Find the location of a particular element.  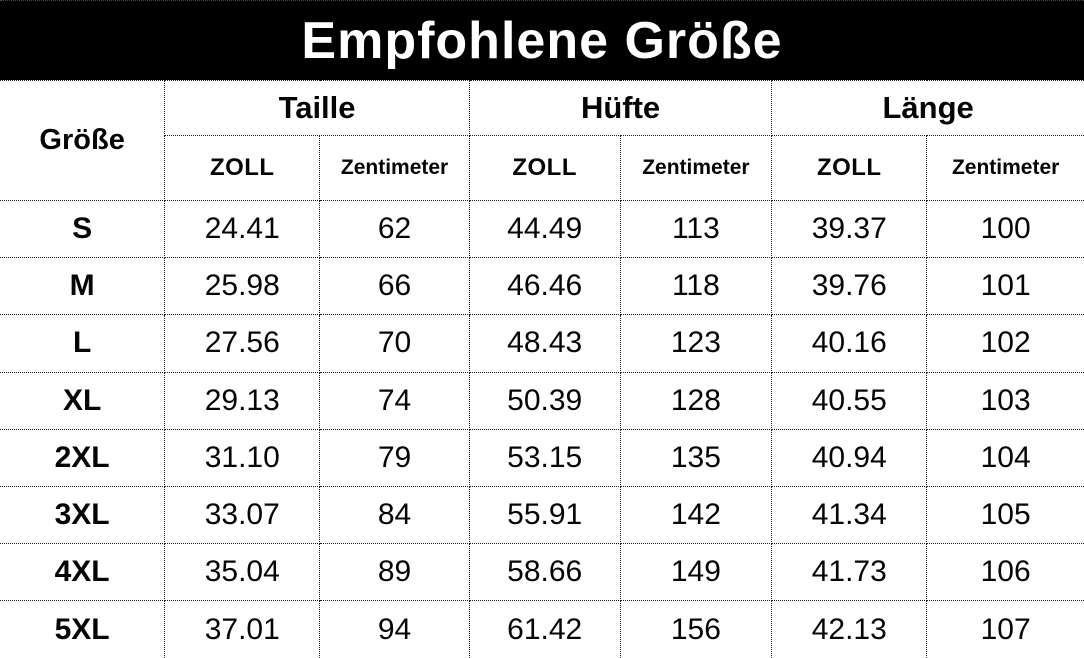

column-header-groesse: Größe is located at coordinates (83, 140).